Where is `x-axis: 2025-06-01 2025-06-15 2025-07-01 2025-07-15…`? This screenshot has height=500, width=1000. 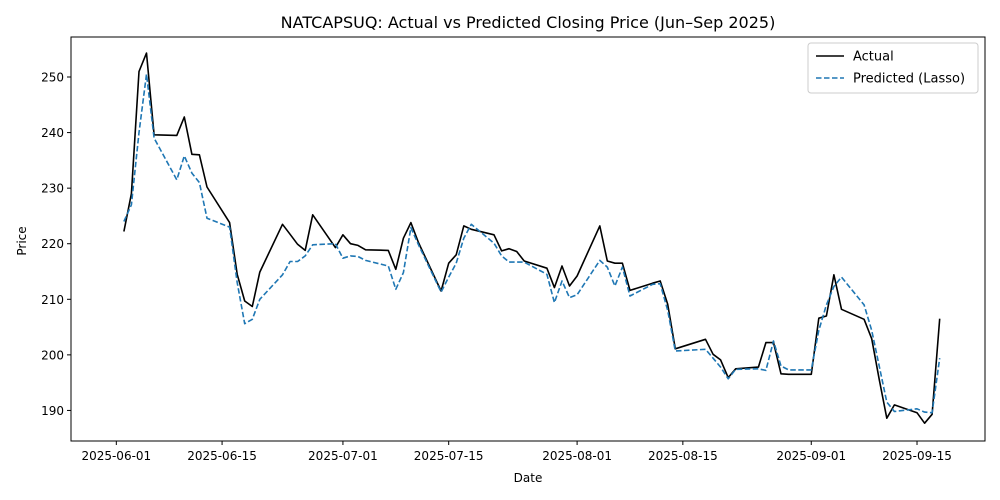
x-axis: 2025-06-01 2025-06-15 2025-07-01 2025-07-15… is located at coordinates (516, 452).